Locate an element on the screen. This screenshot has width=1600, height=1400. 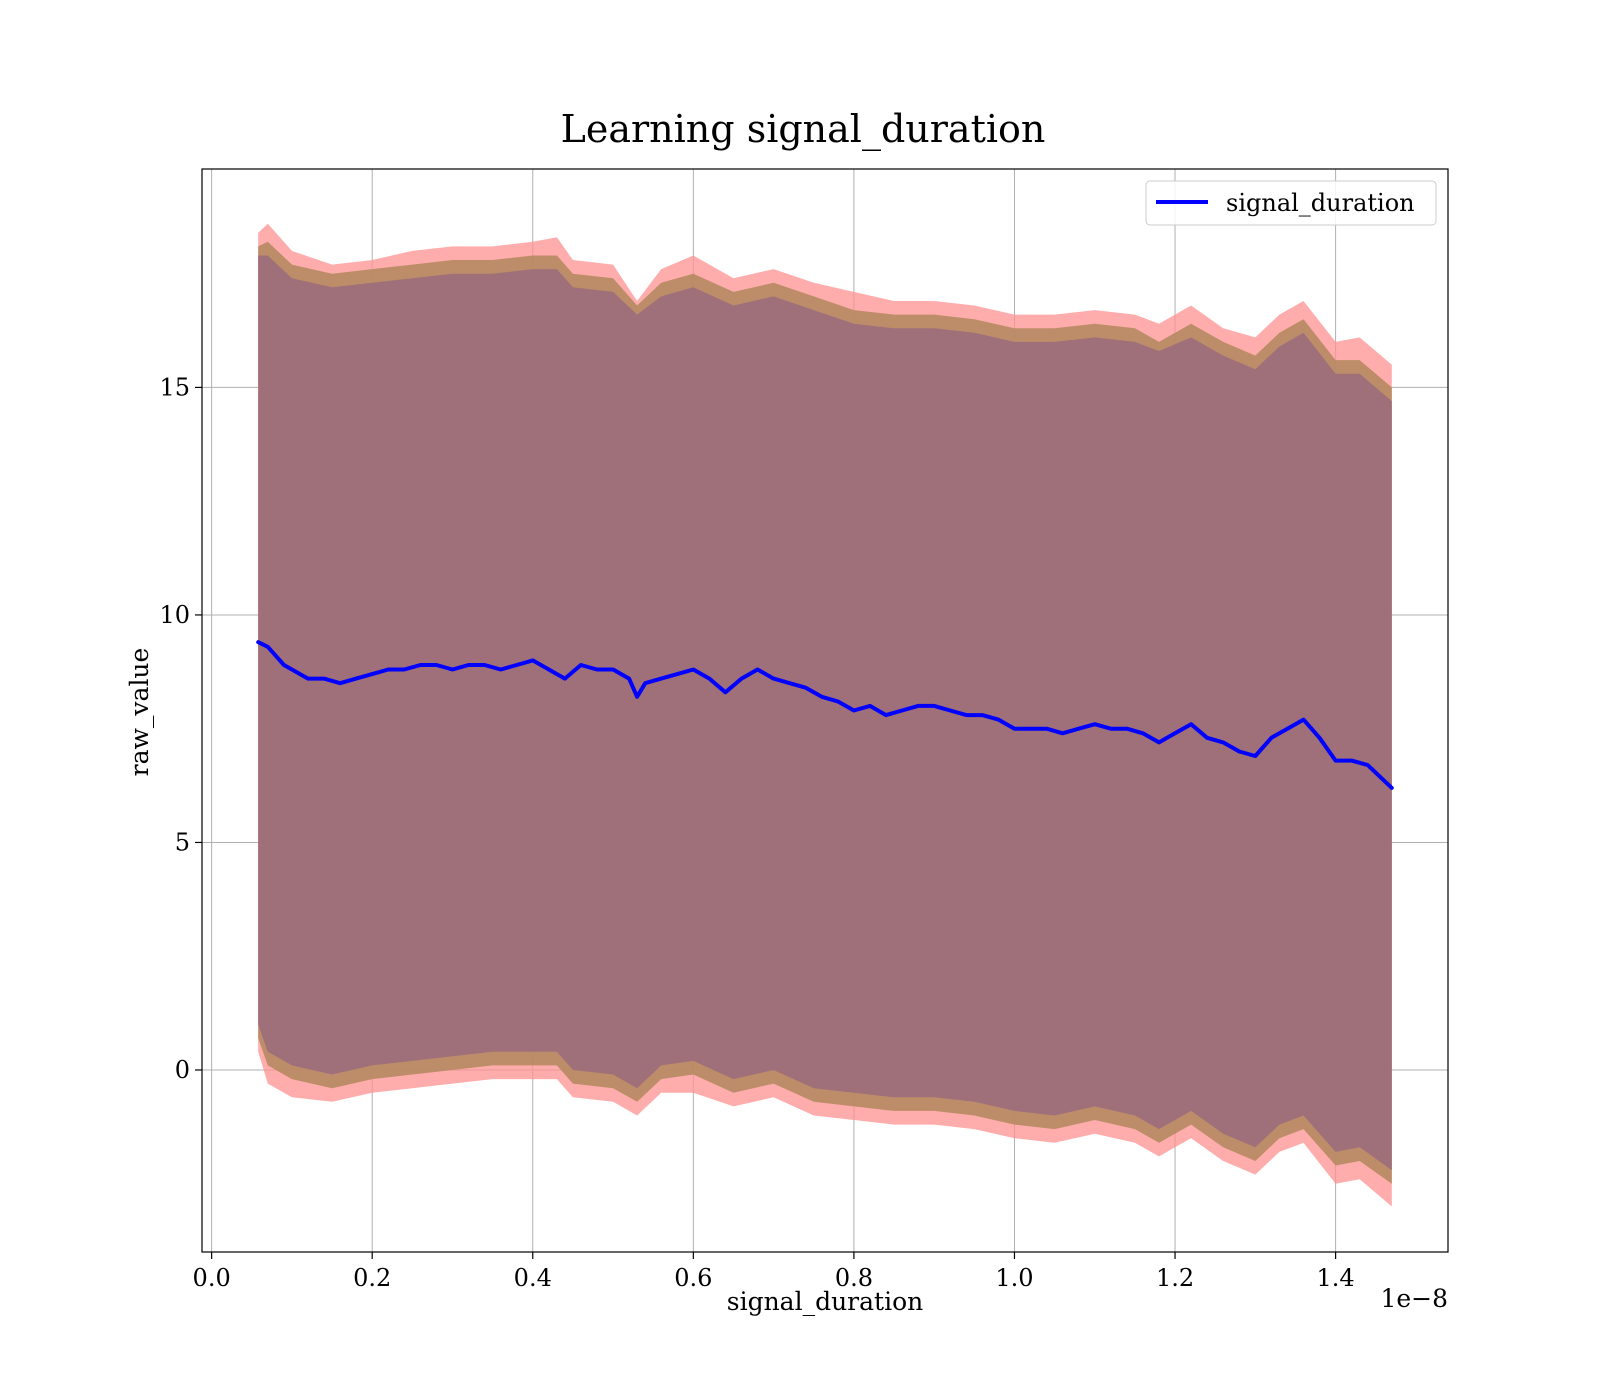
legend: signal_duration is located at coordinates (1291, 203).